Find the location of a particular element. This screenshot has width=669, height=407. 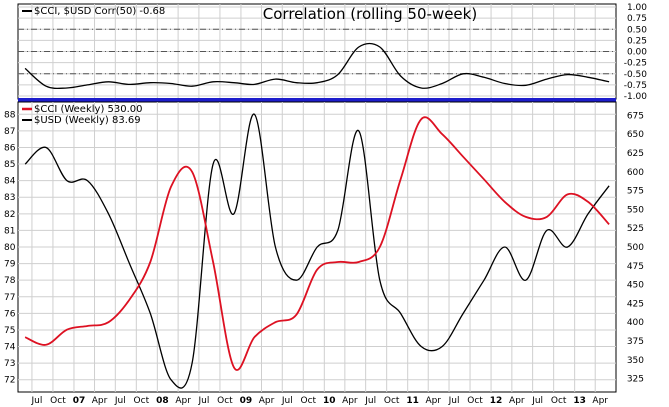

cci-tick-label: 500 is located at coordinates (635, 248).